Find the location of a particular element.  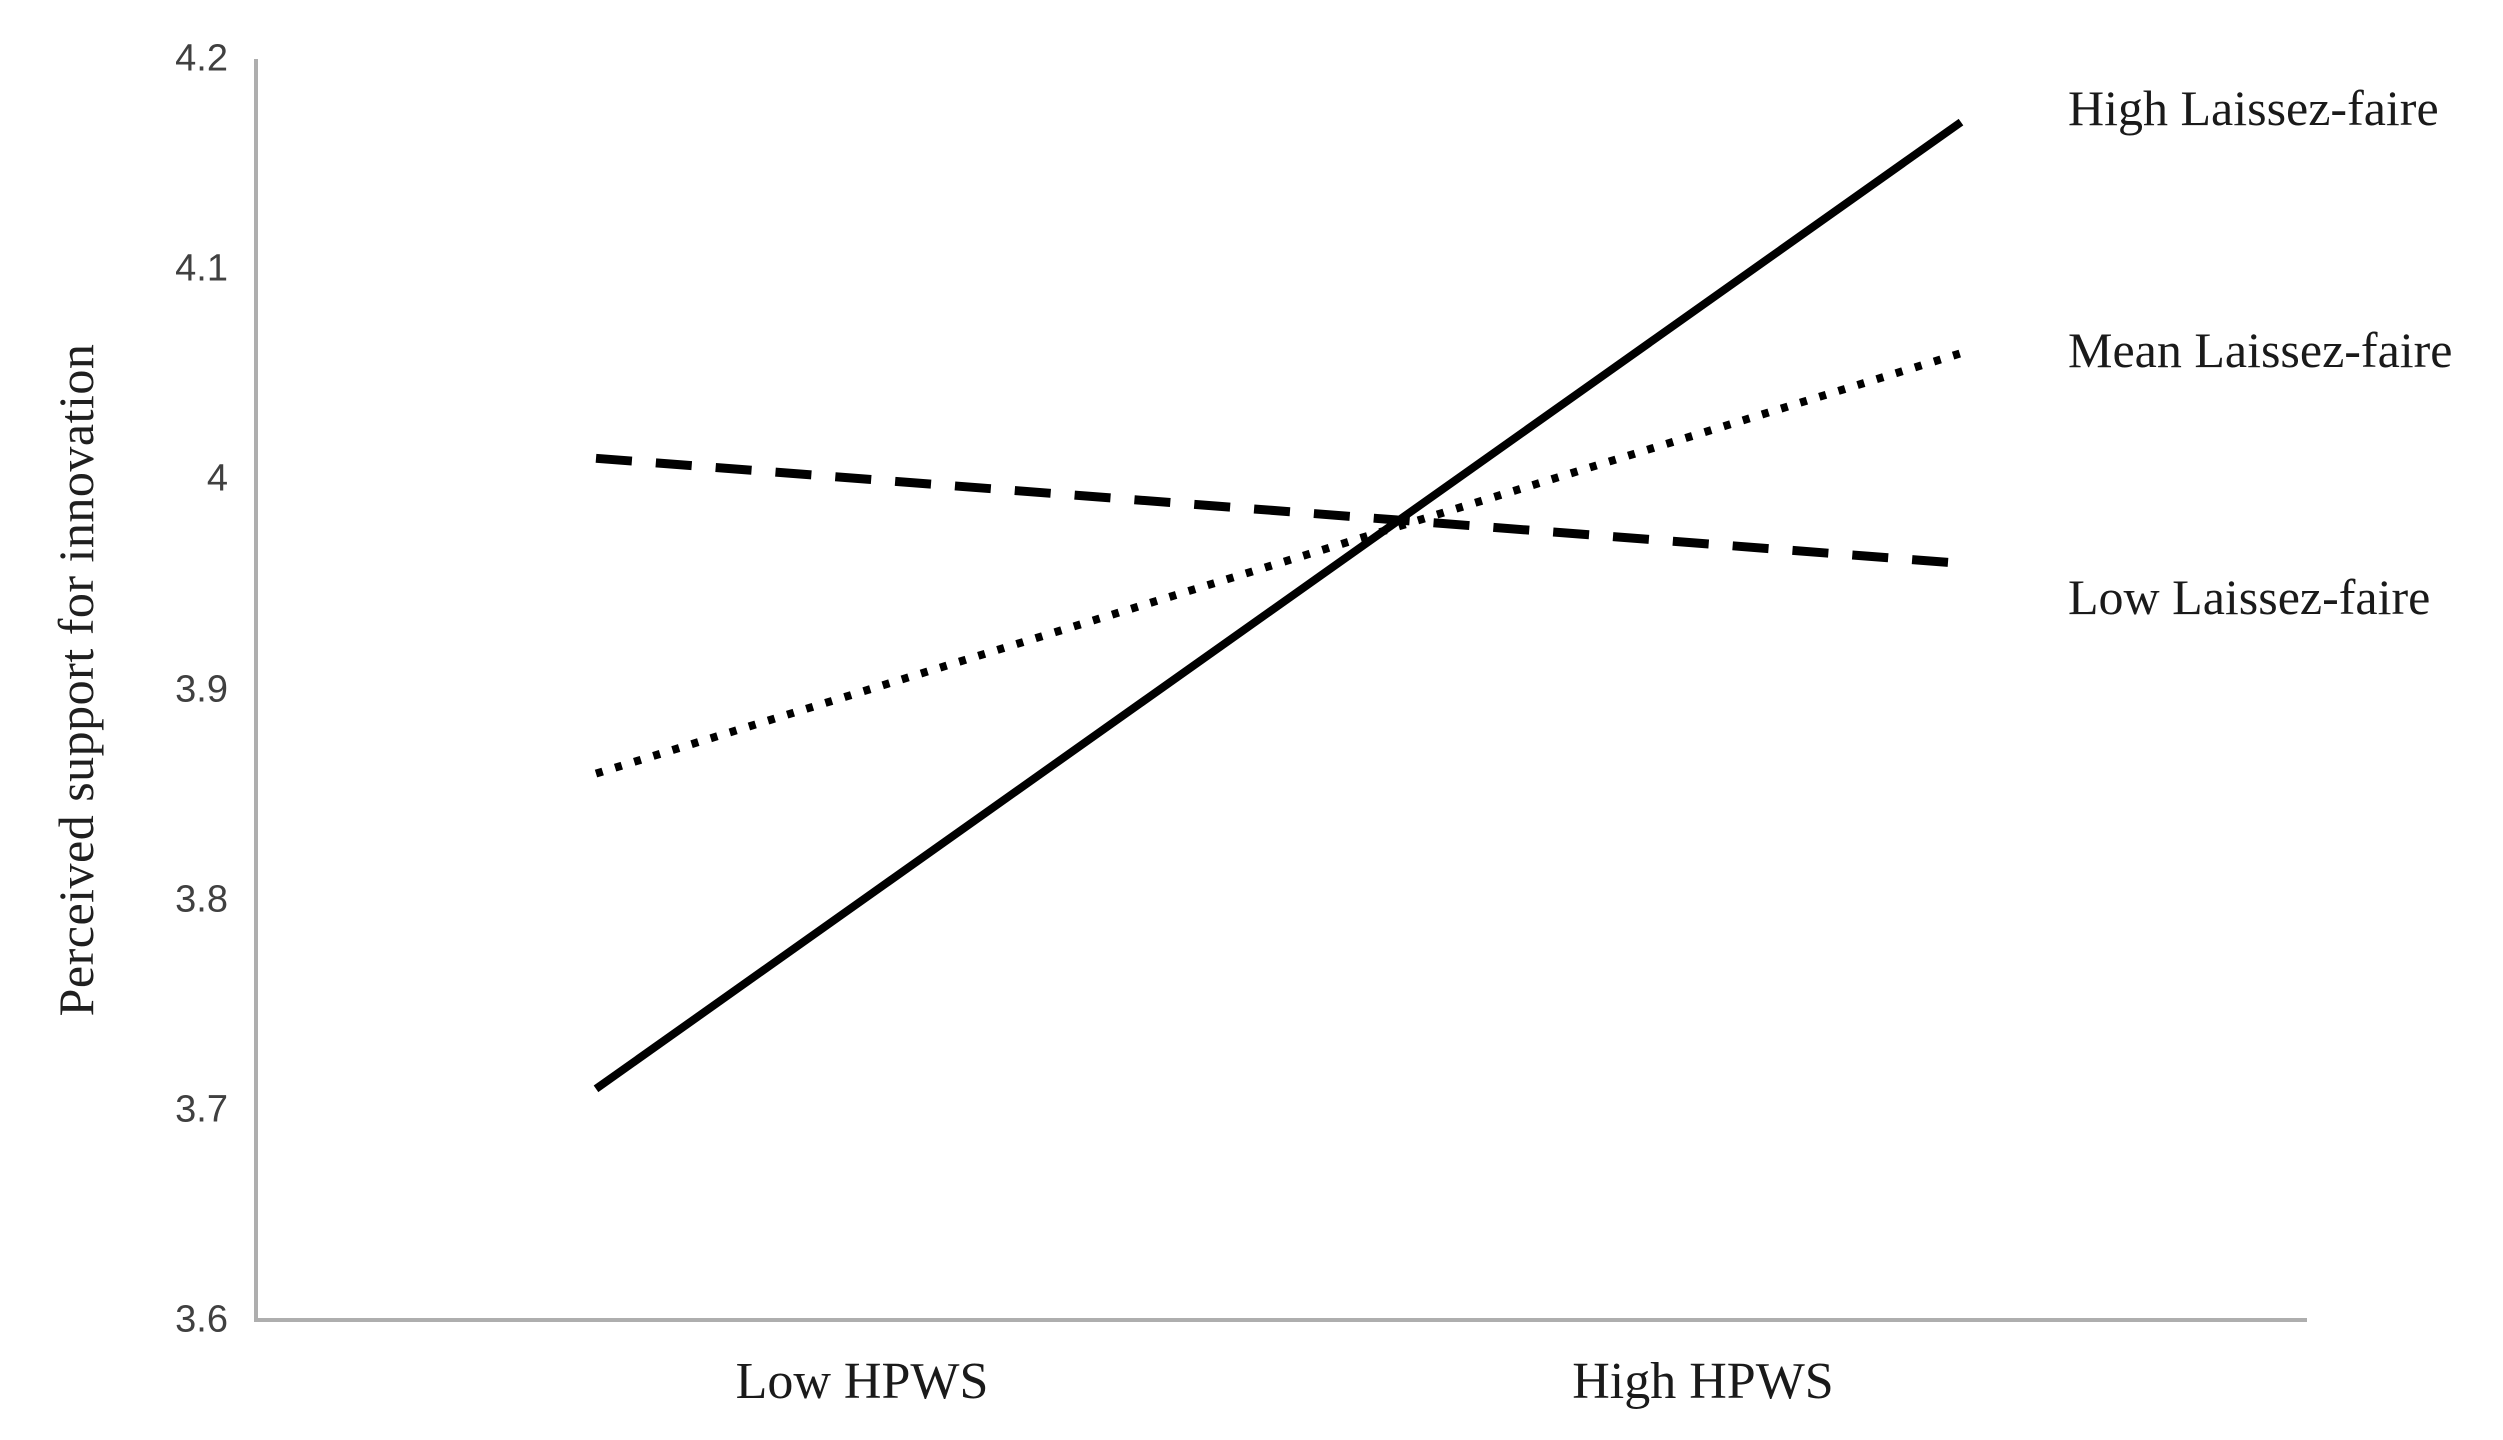

y-tick-label: 4 is located at coordinates (217, 478).